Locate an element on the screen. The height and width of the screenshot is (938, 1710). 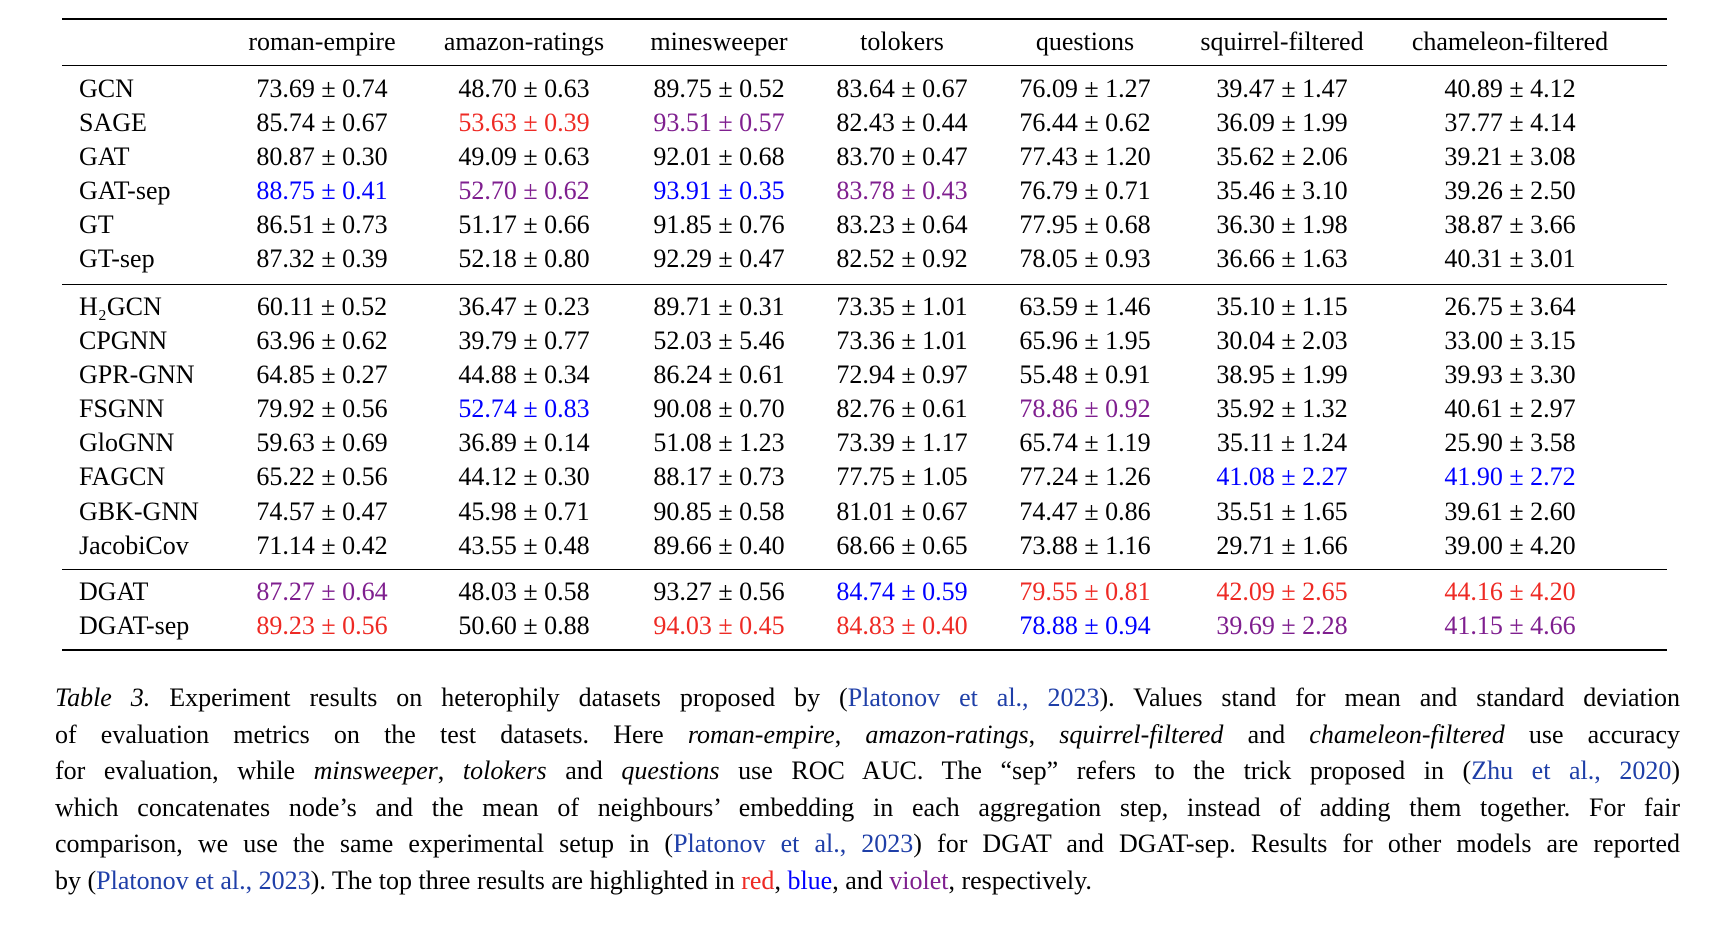
table-cell: 35.10 ± 1.15 is located at coordinates (1282, 306).